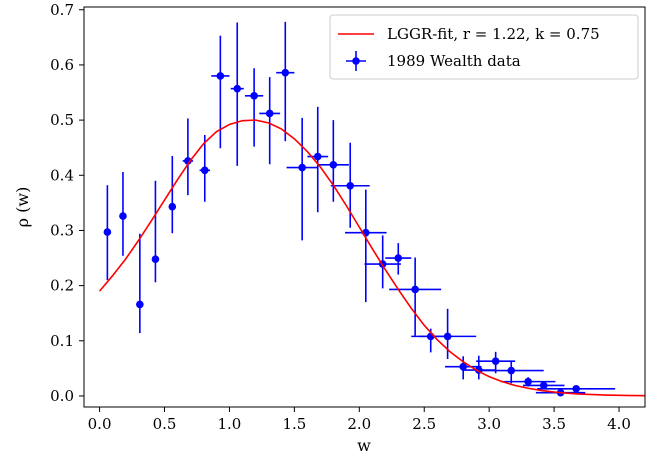 This screenshot has width=647, height=458. I want to click on legend-box, so click(484, 47).